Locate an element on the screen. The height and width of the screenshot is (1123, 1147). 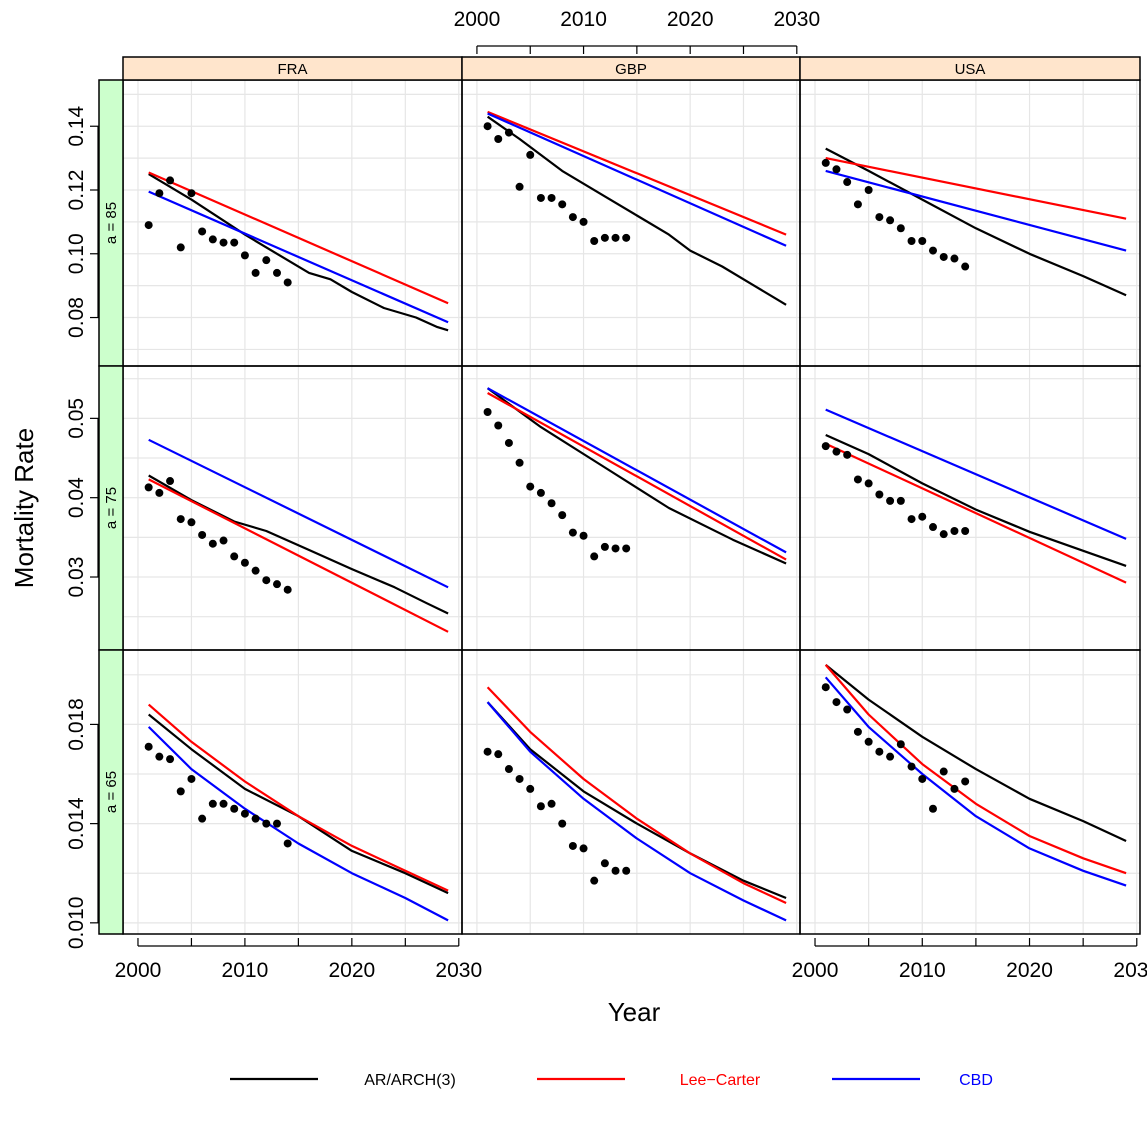
y-tick-label: 0.03 is located at coordinates (76, 577).